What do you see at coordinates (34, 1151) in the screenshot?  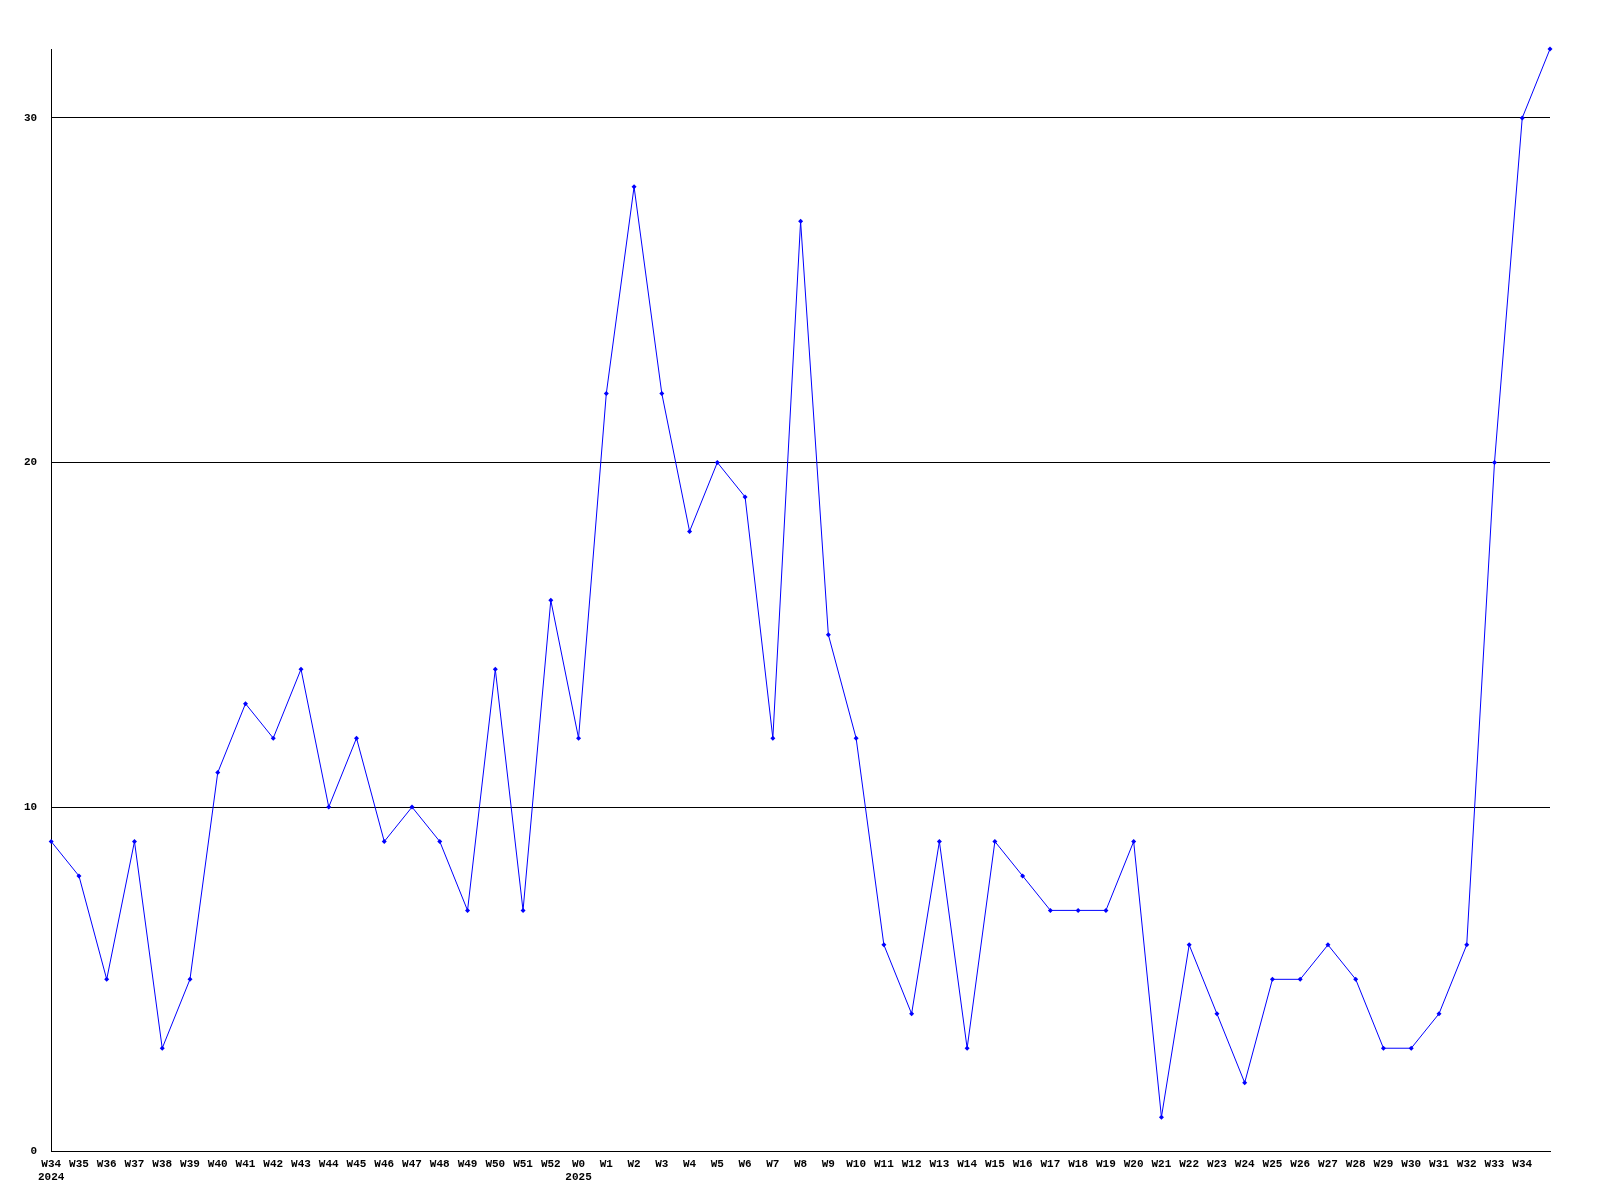 I see `y-tick-label: 0` at bounding box center [34, 1151].